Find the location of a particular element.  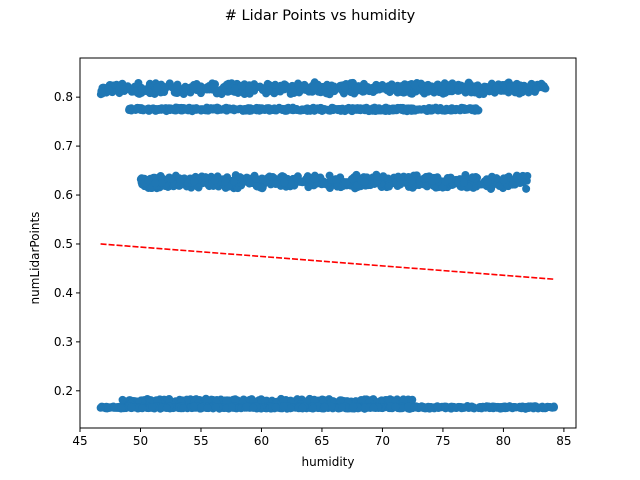

x-tick-label: 45 is located at coordinates (79, 441).